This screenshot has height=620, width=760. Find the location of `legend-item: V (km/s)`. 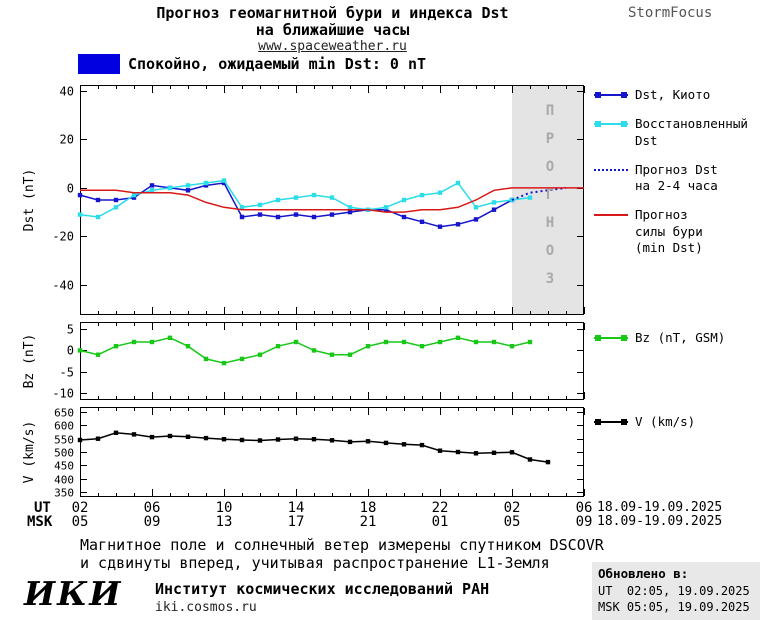

legend-item: V (km/s) is located at coordinates (676, 422).